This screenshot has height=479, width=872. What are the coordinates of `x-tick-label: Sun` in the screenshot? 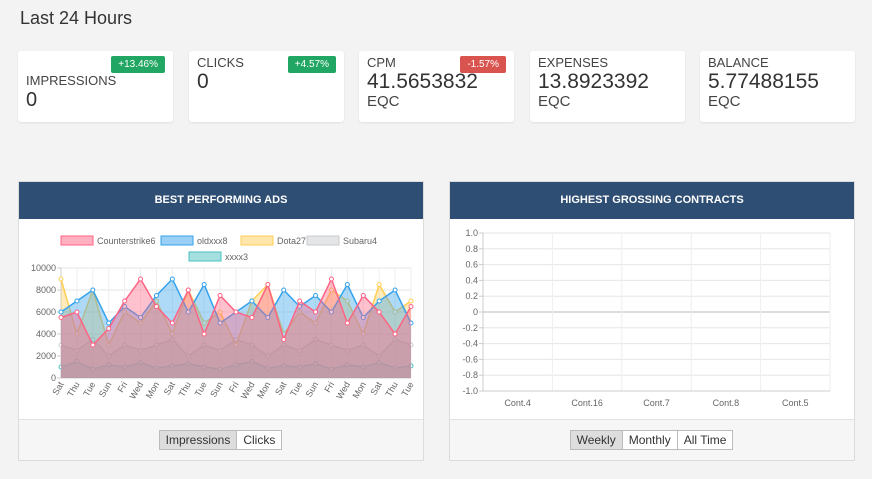 It's located at (312, 389).